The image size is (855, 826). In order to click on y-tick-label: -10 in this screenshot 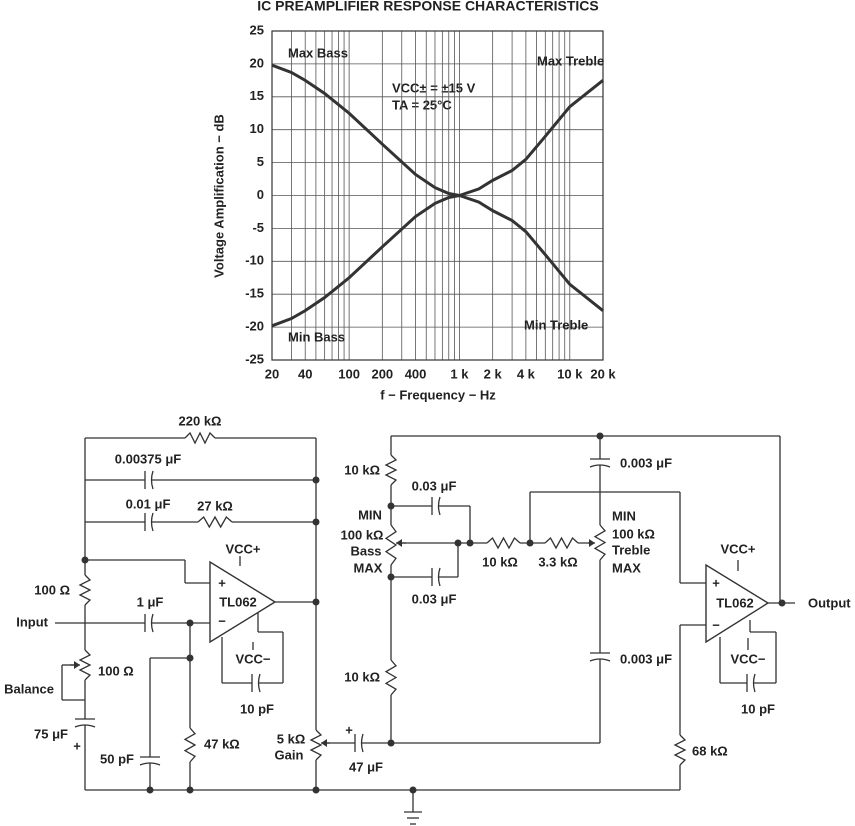, I will do `click(254, 260)`.